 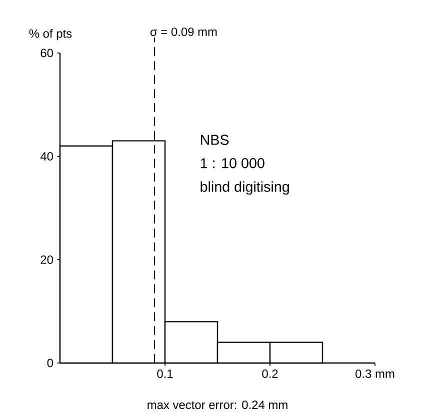 I want to click on y-tick-label: 60, so click(x=47, y=53).